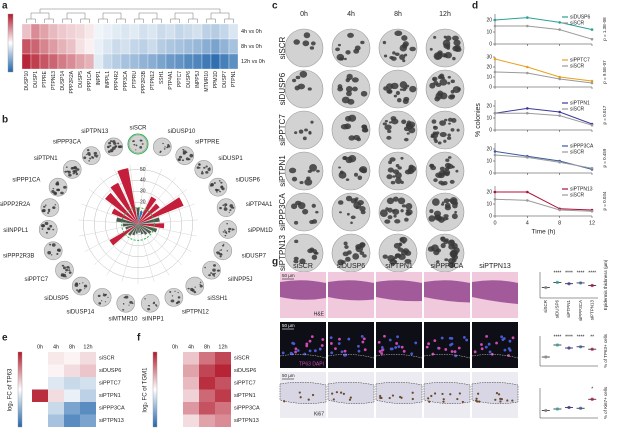 This screenshot has height=433, width=617. Describe the element at coordinates (568, 309) in the screenshot. I see `group-label: siPTPN1` at that location.